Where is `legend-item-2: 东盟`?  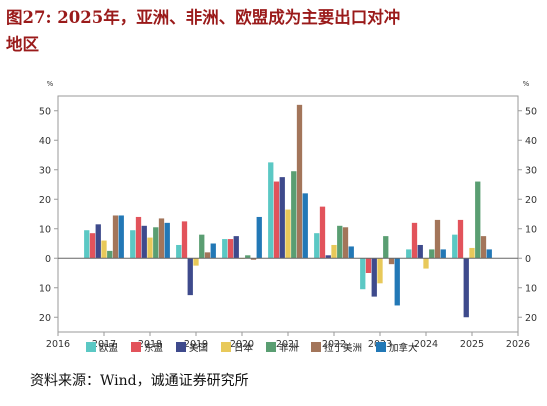 legend-item-2: 东盟 is located at coordinates (147, 348).